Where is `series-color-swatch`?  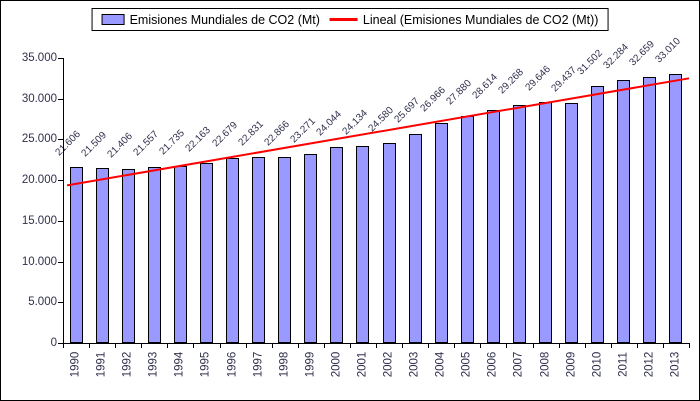 series-color-swatch is located at coordinates (113, 19).